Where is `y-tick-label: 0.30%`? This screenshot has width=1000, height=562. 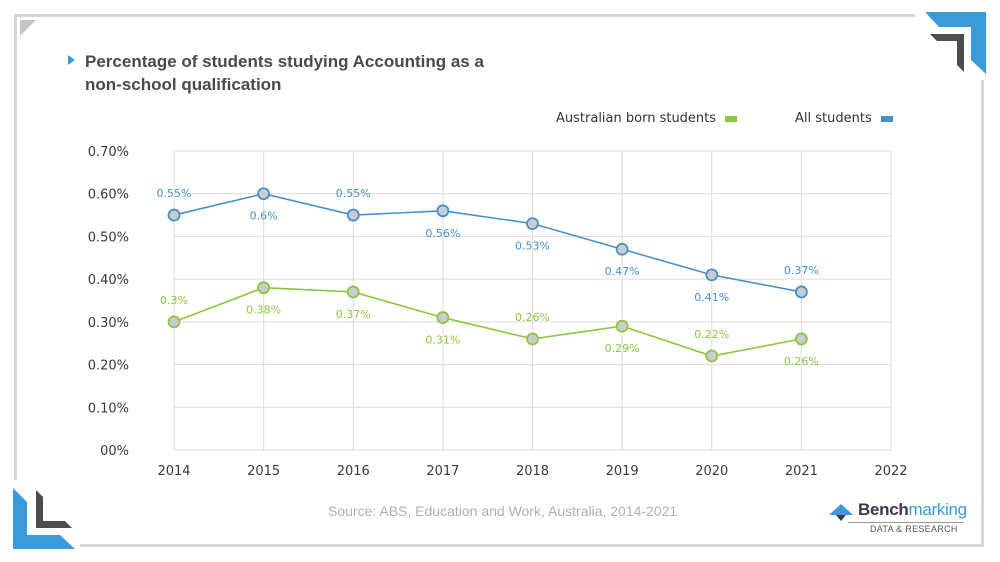
y-tick-label: 0.30% is located at coordinates (108, 323).